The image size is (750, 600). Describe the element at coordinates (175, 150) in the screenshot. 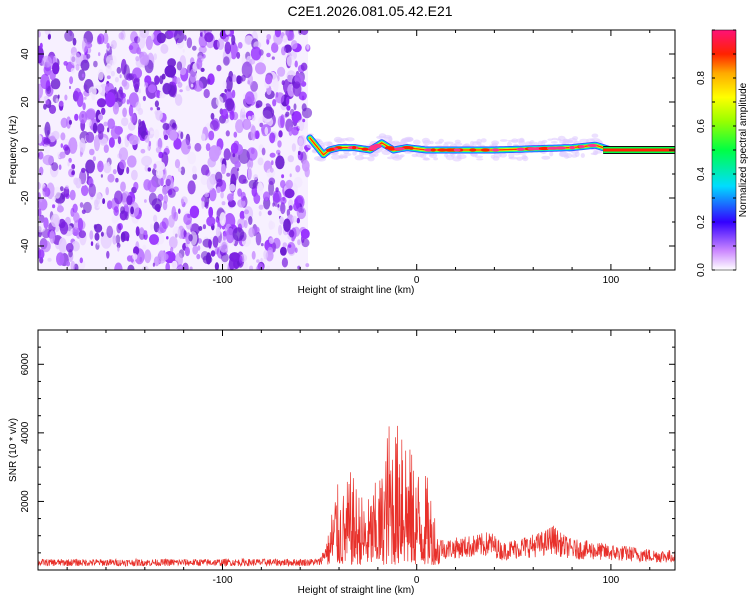

I see `noise-blobs` at that location.